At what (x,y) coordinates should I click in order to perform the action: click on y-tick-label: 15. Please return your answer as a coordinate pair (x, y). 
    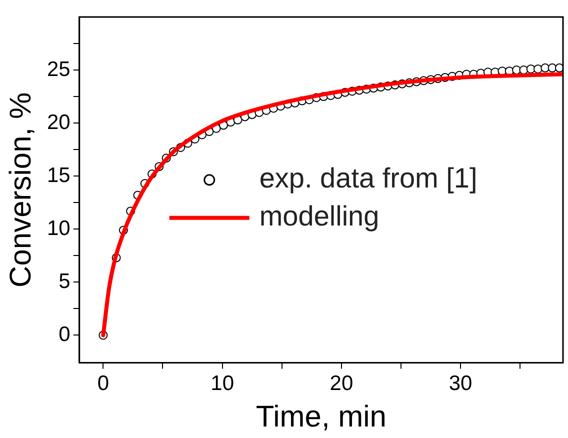
    Looking at the image, I should click on (58, 175).